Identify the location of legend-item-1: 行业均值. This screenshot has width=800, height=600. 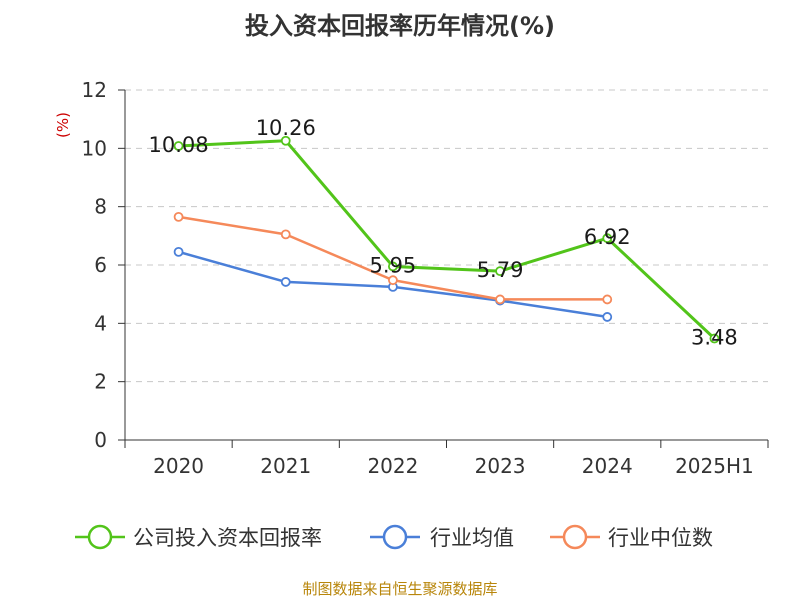
(442, 537).